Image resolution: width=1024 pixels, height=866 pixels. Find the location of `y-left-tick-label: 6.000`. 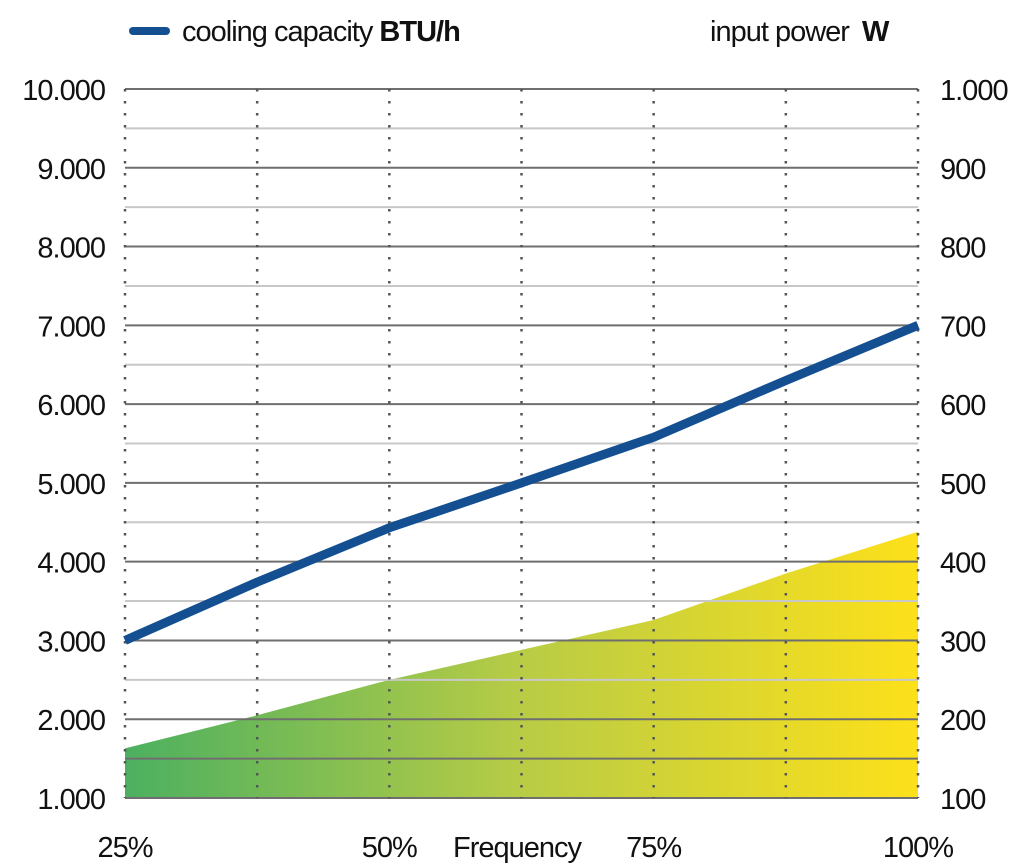

y-left-tick-label: 6.000 is located at coordinates (71, 406).